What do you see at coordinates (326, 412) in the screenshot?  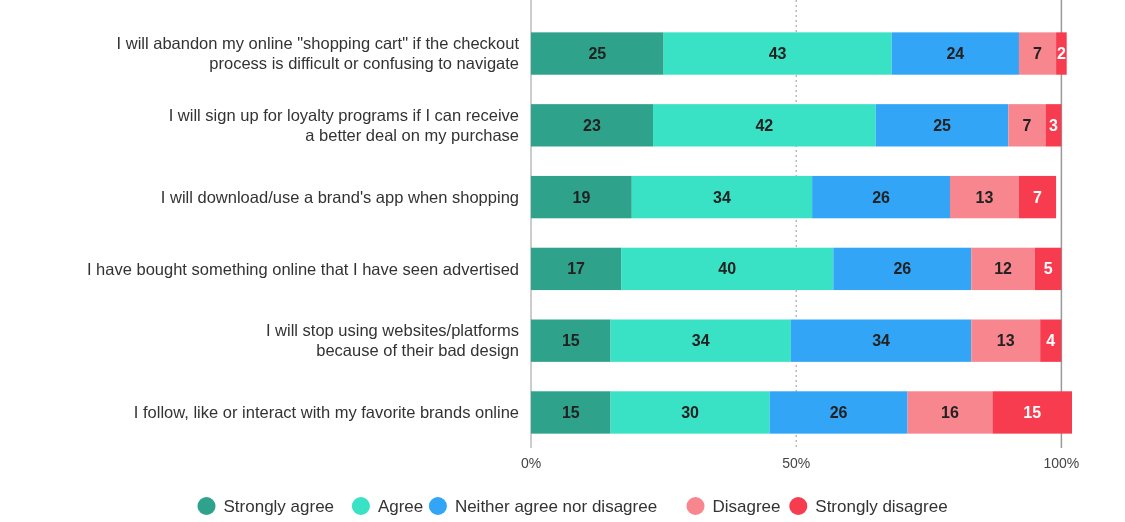 I see `y-tick-label: I follow, like or interact with my favorite brands online` at bounding box center [326, 412].